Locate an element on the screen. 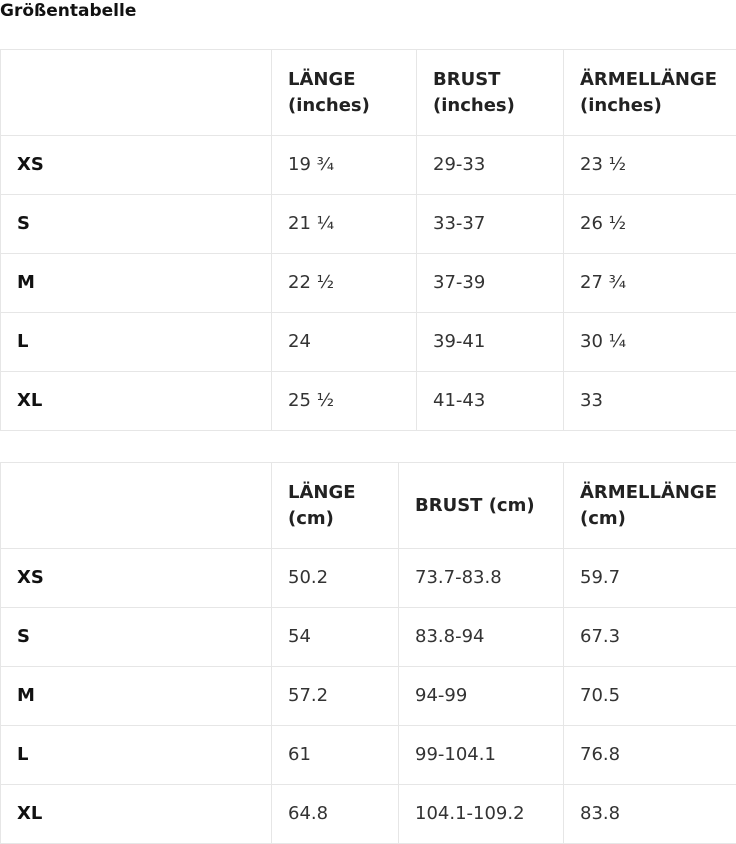 Image resolution: width=736 pixels, height=844 pixels. length-cell: 19 ¾ is located at coordinates (344, 165).